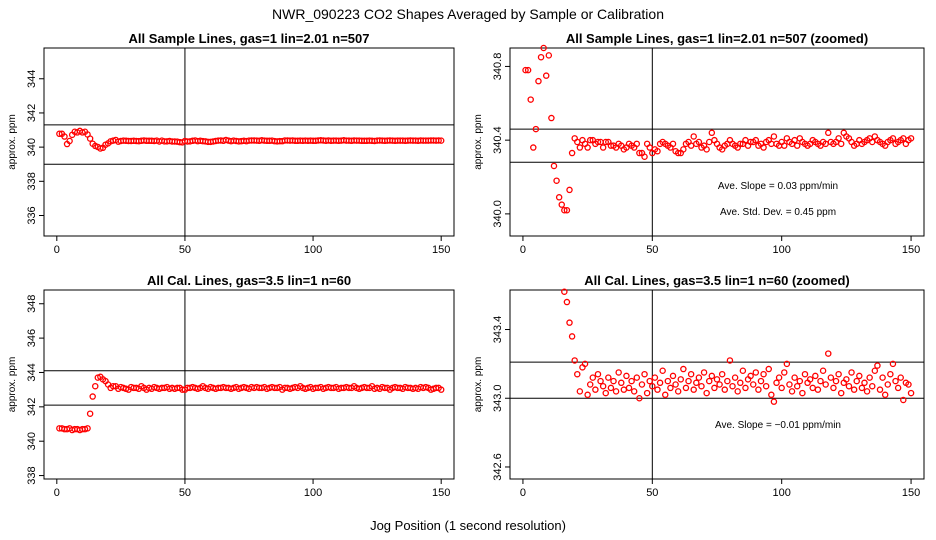 The height and width of the screenshot is (540, 936). Describe the element at coordinates (498, 330) in the screenshot. I see `y-tick-label: 343.4` at that location.